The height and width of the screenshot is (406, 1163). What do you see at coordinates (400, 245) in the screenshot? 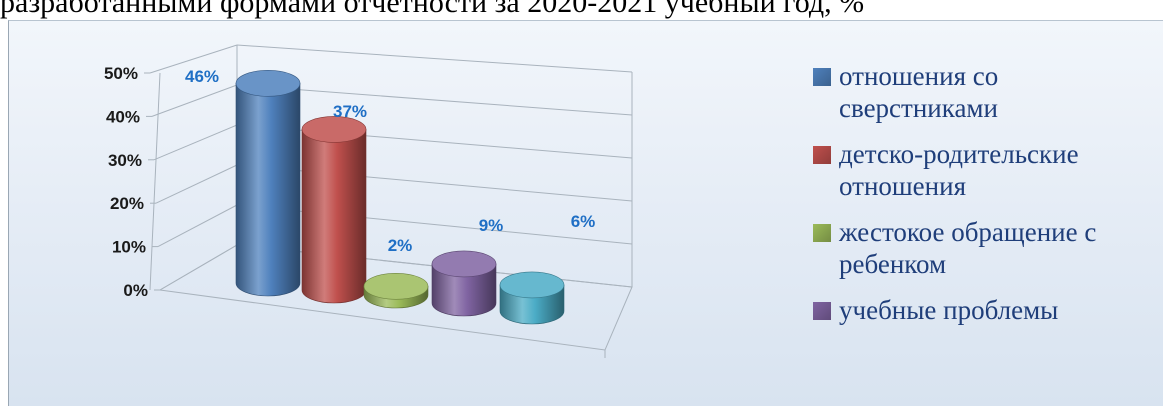
I see `data-label: 2%` at bounding box center [400, 245].